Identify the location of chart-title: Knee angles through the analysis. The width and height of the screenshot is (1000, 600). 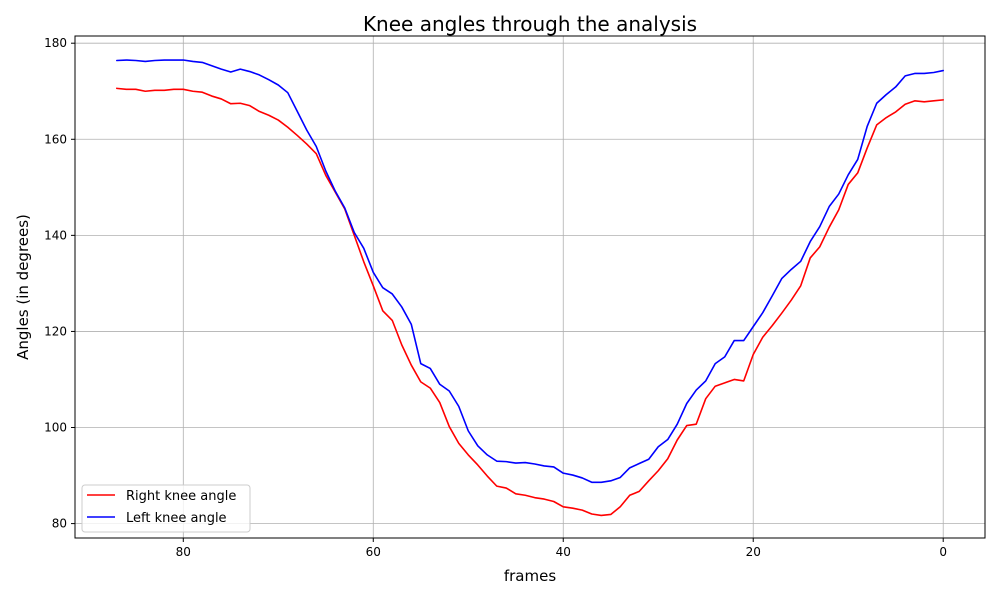
(530, 24).